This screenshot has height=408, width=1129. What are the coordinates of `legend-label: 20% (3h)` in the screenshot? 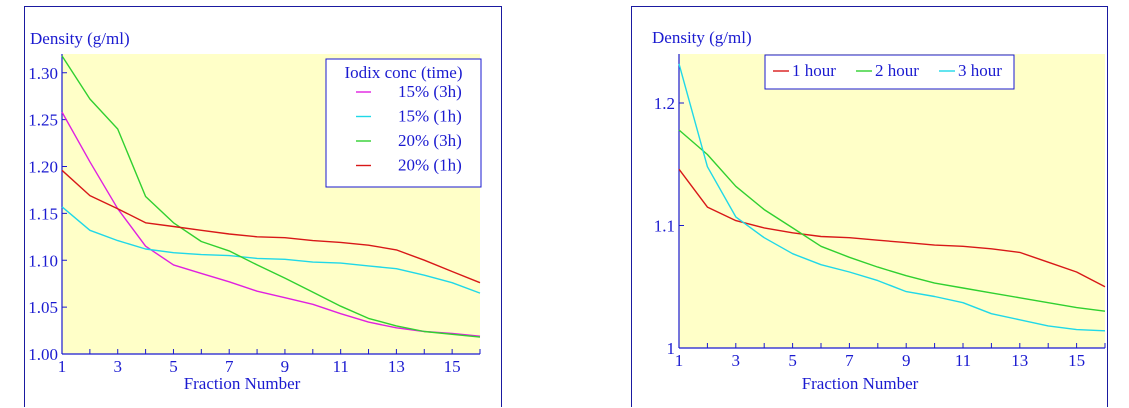 It's located at (430, 140).